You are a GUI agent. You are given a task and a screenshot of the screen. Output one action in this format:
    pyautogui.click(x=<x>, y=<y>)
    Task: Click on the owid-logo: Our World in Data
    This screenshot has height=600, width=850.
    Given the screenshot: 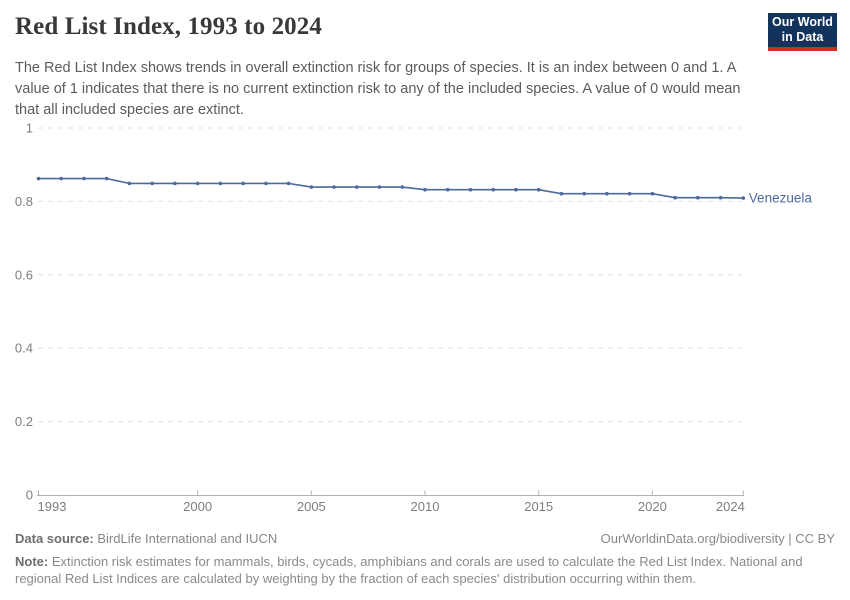 What is the action you would take?
    pyautogui.click(x=802, y=32)
    